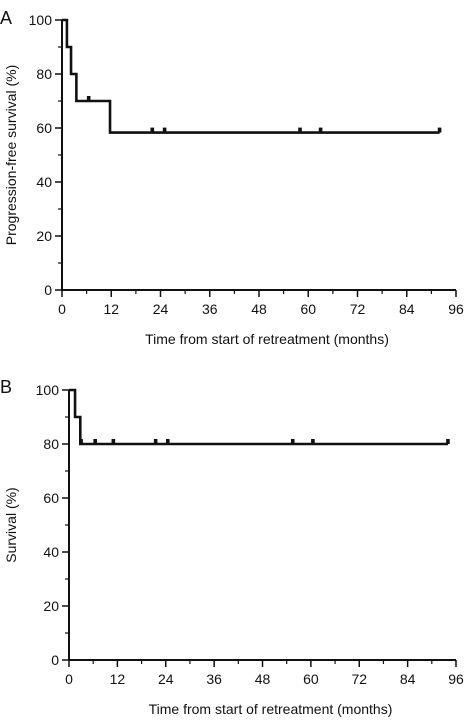  What do you see at coordinates (11, 155) in the screenshot?
I see `y-axis-title: Progression-free survival (%)` at bounding box center [11, 155].